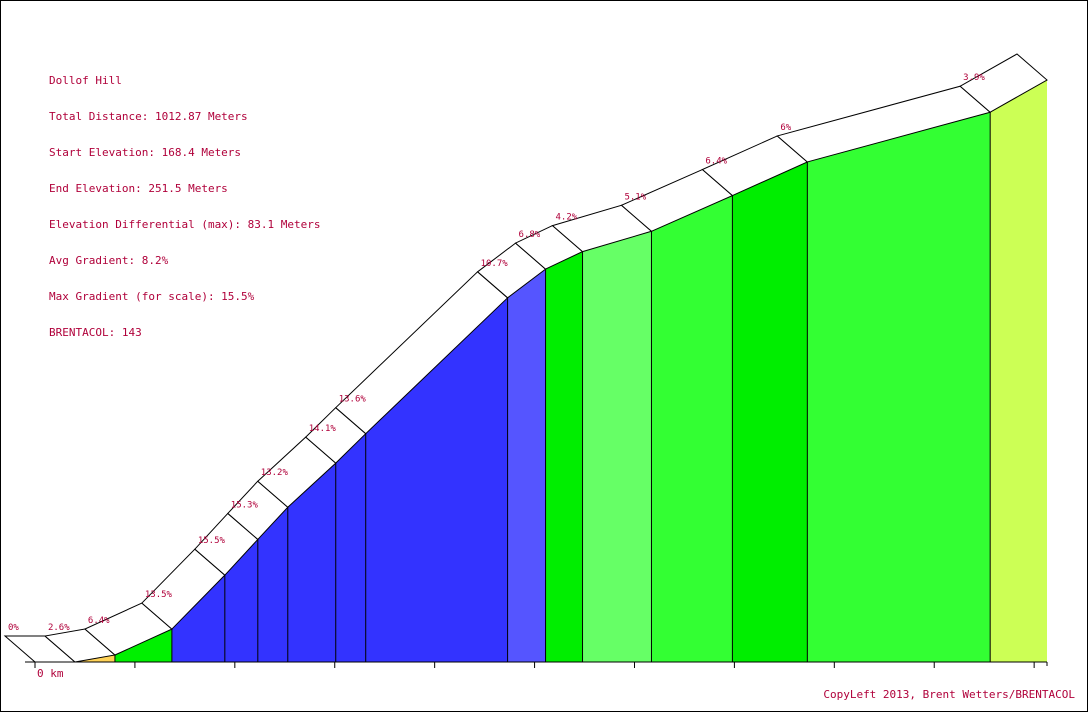 This screenshot has height=712, width=1088. Describe the element at coordinates (567, 218) in the screenshot. I see `gradient-label-11: 4.2%` at that location.